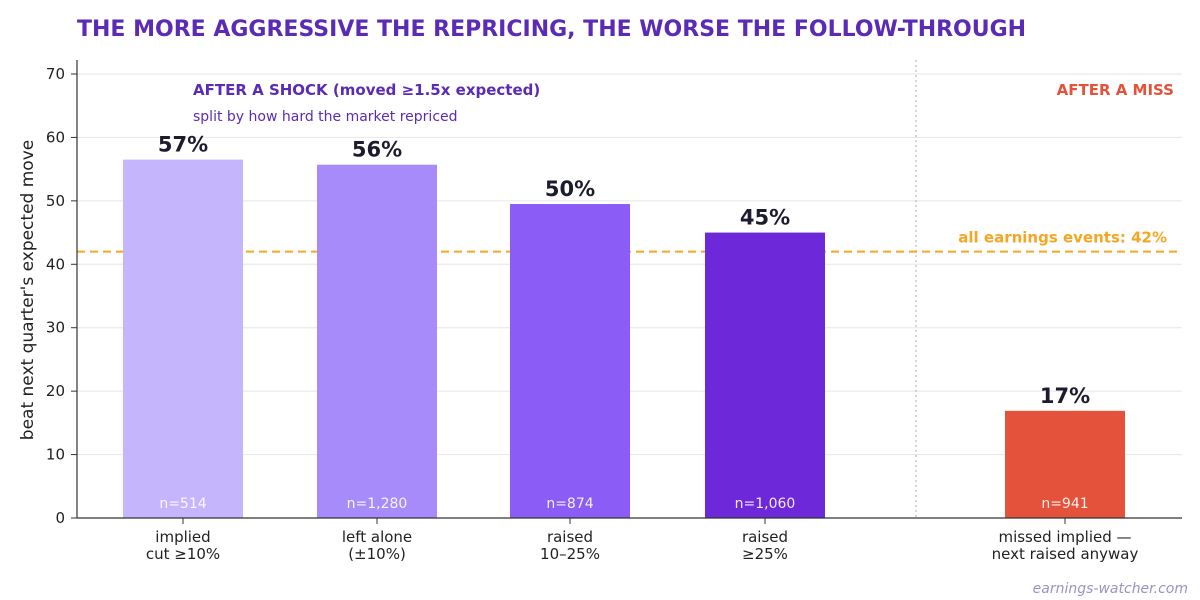  Describe the element at coordinates (55, 74) in the screenshot. I see `y-tick-label: 70` at that location.